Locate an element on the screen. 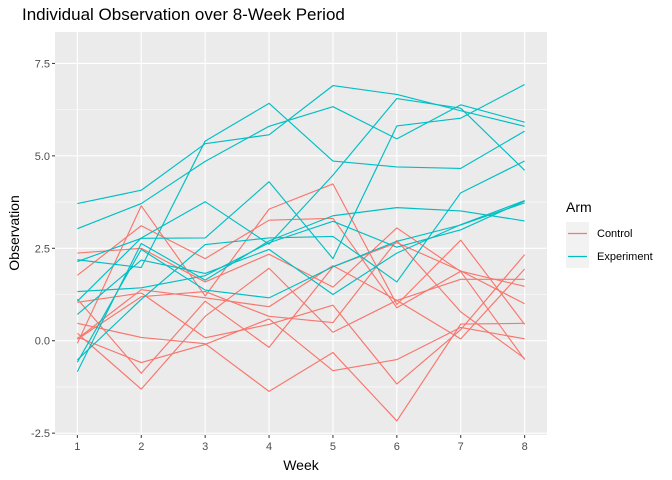 This screenshot has height=480, width=672. y-axis: -2.5 0.0 2.5 5.0 7.5 is located at coordinates (43, 249).